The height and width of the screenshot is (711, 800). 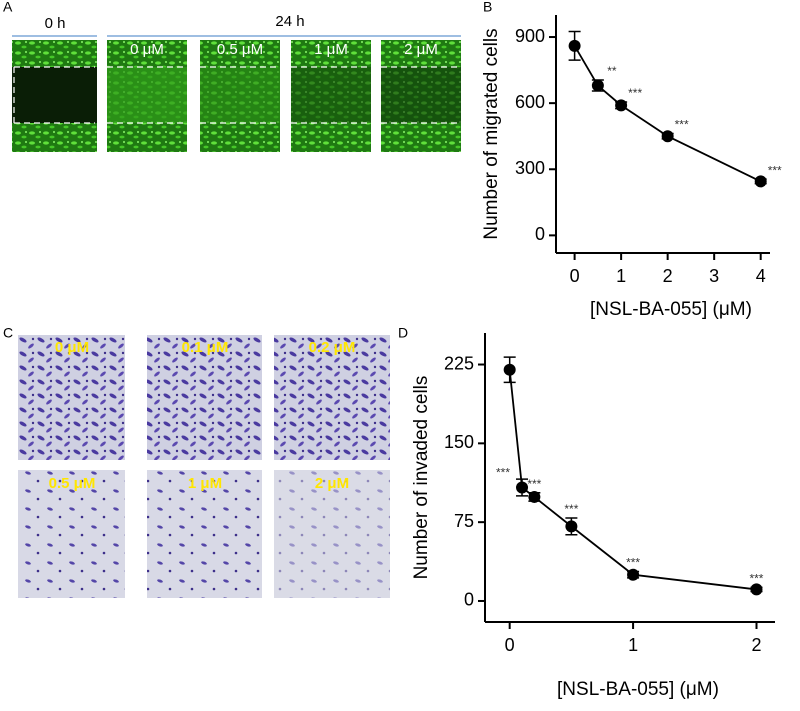 I want to click on image-label: 0.2 μM, so click(x=332, y=347).